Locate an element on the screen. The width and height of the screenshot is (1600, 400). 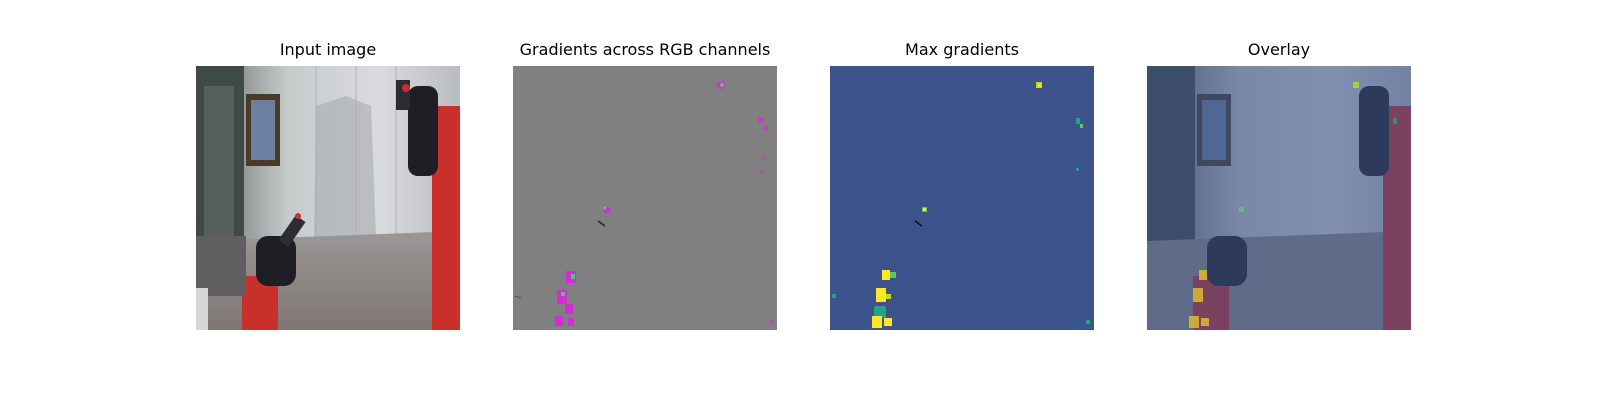
gradients-image is located at coordinates (645, 198).